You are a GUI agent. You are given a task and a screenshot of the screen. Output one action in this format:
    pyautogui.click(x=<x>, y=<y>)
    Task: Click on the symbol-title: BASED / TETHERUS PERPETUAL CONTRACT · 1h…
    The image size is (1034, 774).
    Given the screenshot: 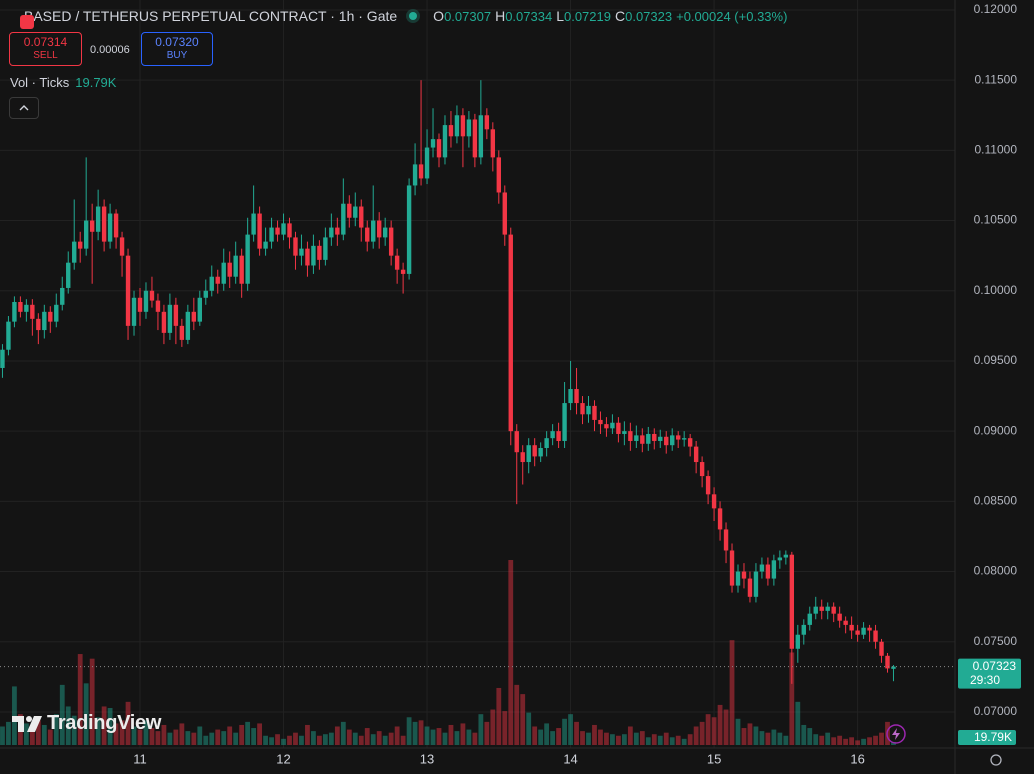 What is the action you would take?
    pyautogui.click(x=211, y=16)
    